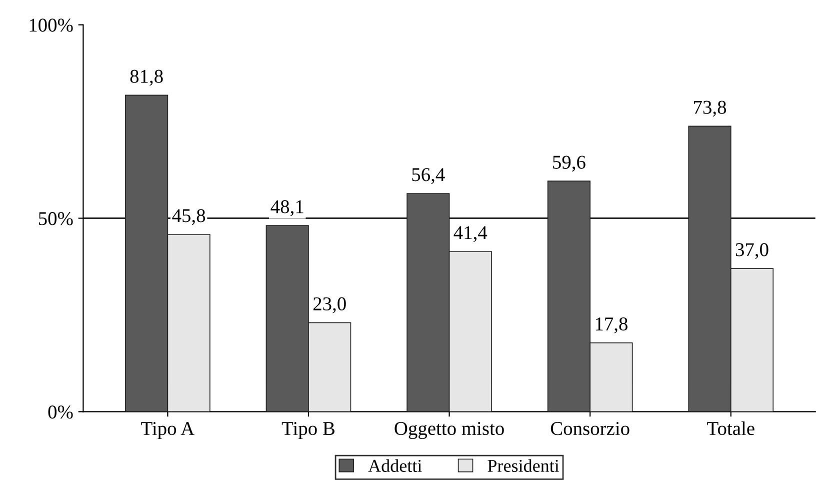 The height and width of the screenshot is (496, 832). What do you see at coordinates (730, 428) in the screenshot?
I see `x-tick-label: Totale` at bounding box center [730, 428].